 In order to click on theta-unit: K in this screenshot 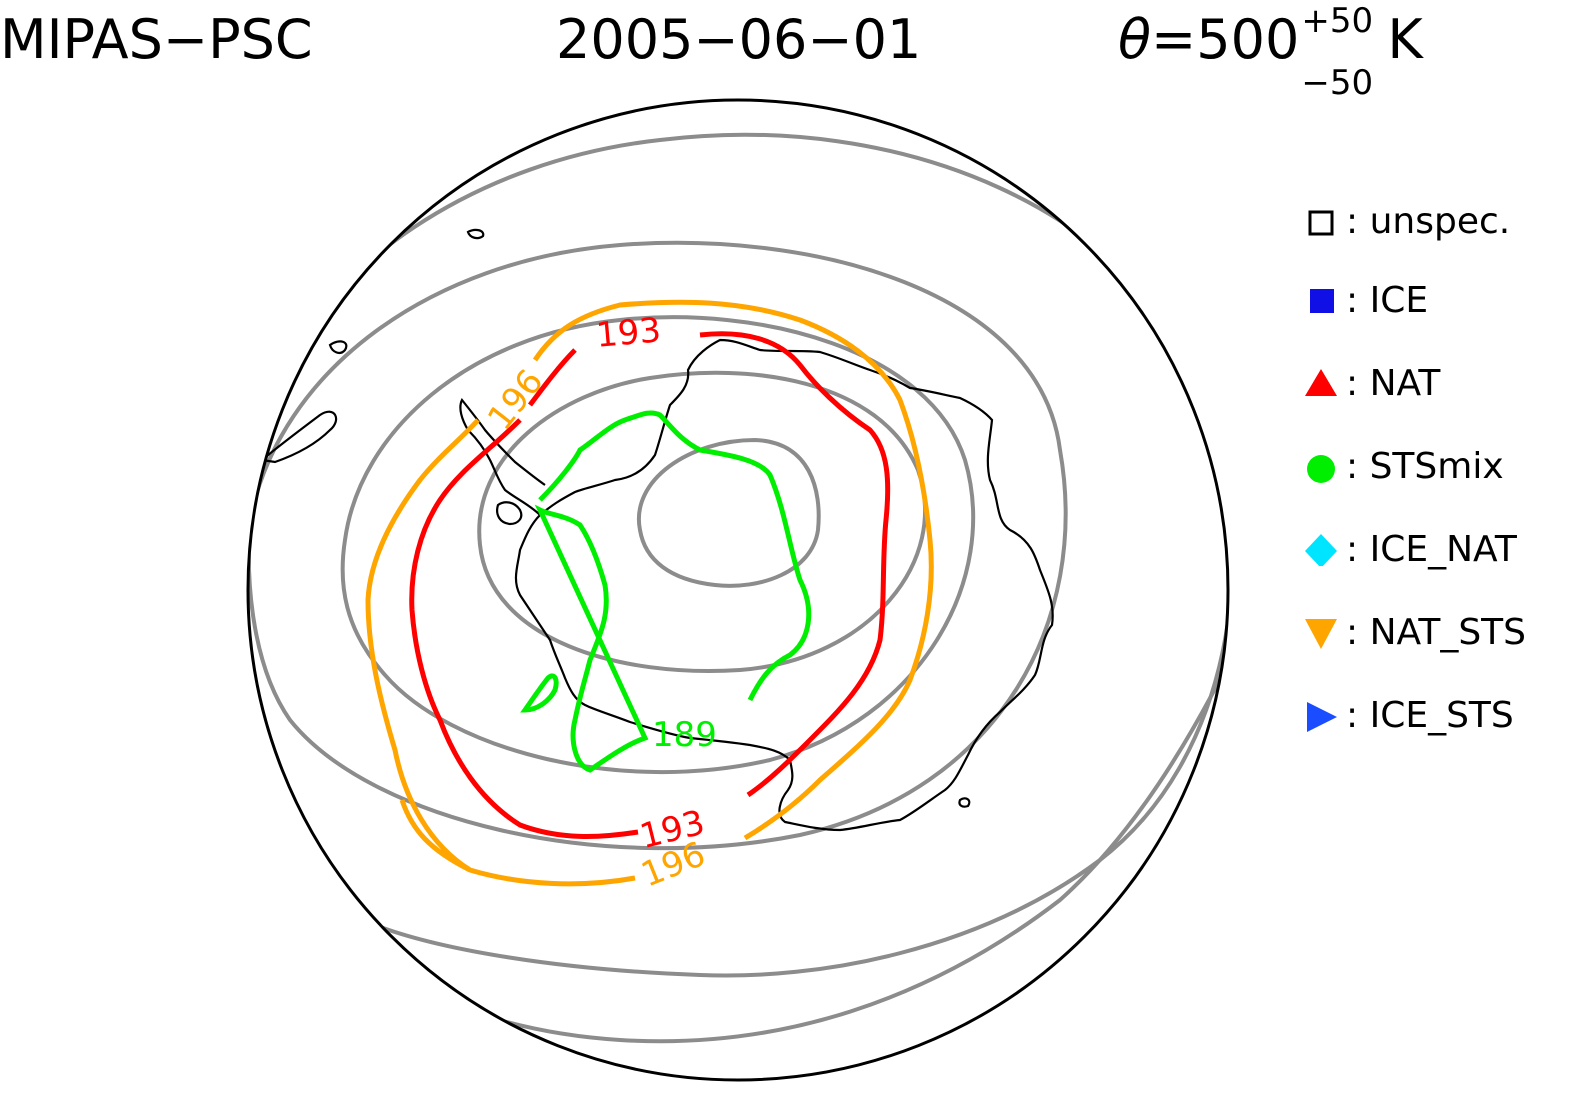, I will do `click(1405, 39)`.